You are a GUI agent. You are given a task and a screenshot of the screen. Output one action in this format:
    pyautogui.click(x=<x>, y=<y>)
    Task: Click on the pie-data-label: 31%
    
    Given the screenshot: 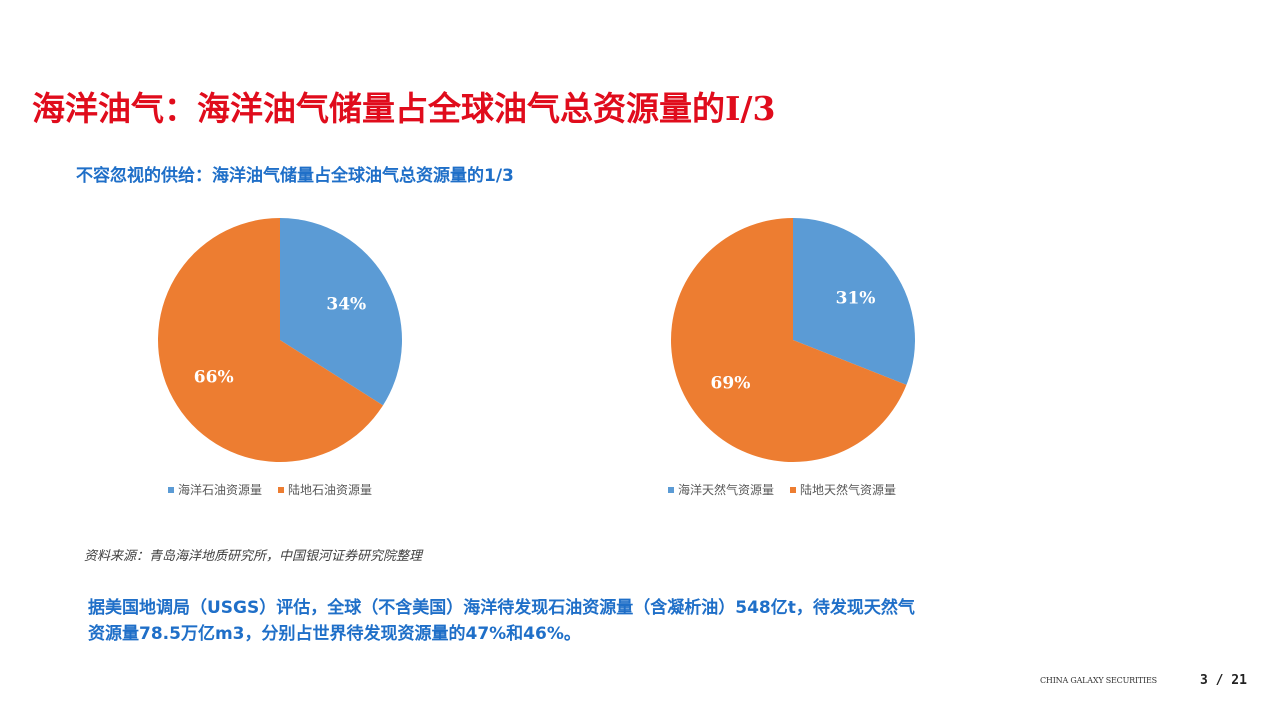 What is the action you would take?
    pyautogui.click(x=856, y=298)
    